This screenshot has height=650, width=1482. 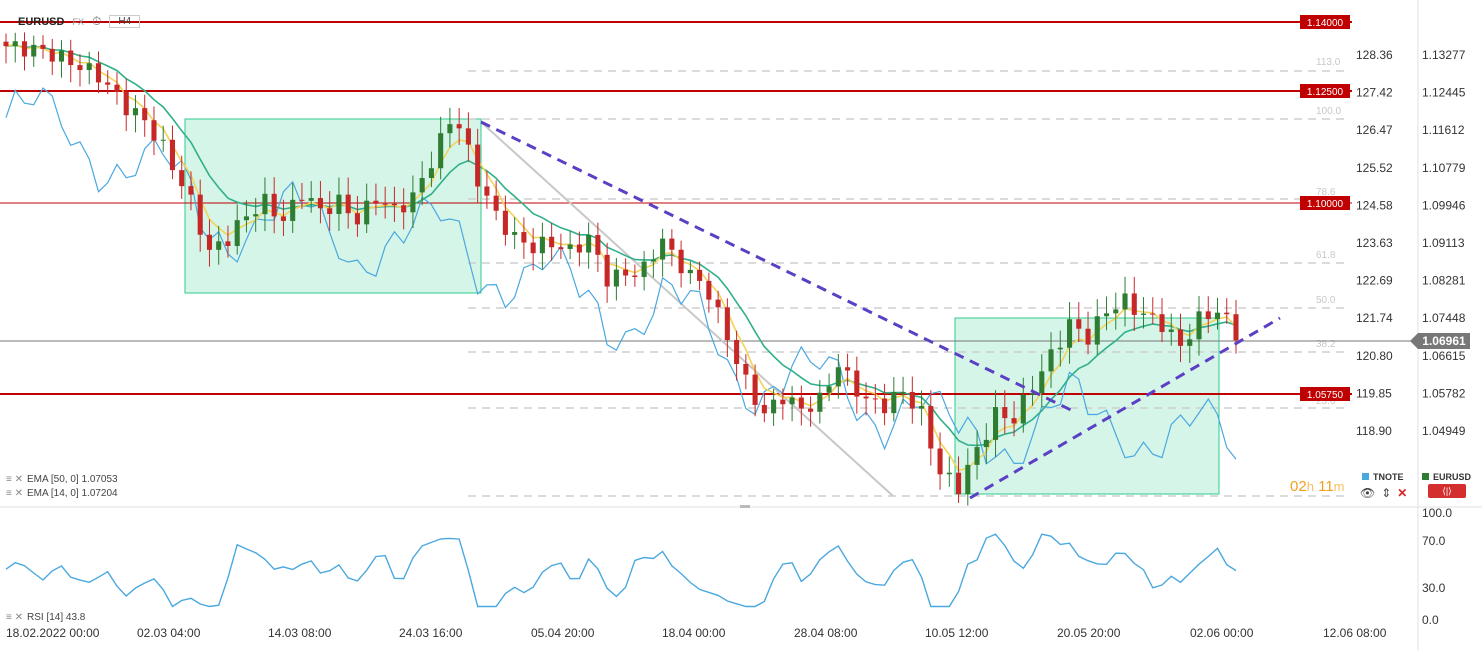 What do you see at coordinates (53, 633) in the screenshot?
I see `time-tick-label: 18.02.2022 00:00` at bounding box center [53, 633].